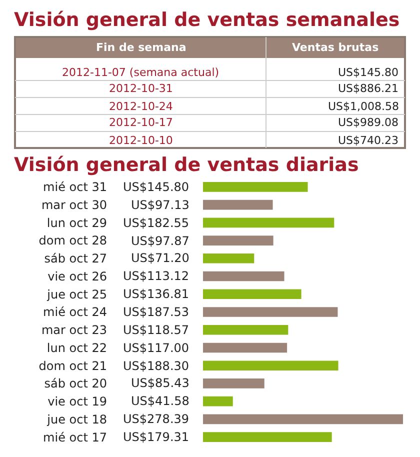 The width and height of the screenshot is (420, 457). What do you see at coordinates (156, 419) in the screenshot?
I see `data-label: US$278.39` at bounding box center [156, 419].